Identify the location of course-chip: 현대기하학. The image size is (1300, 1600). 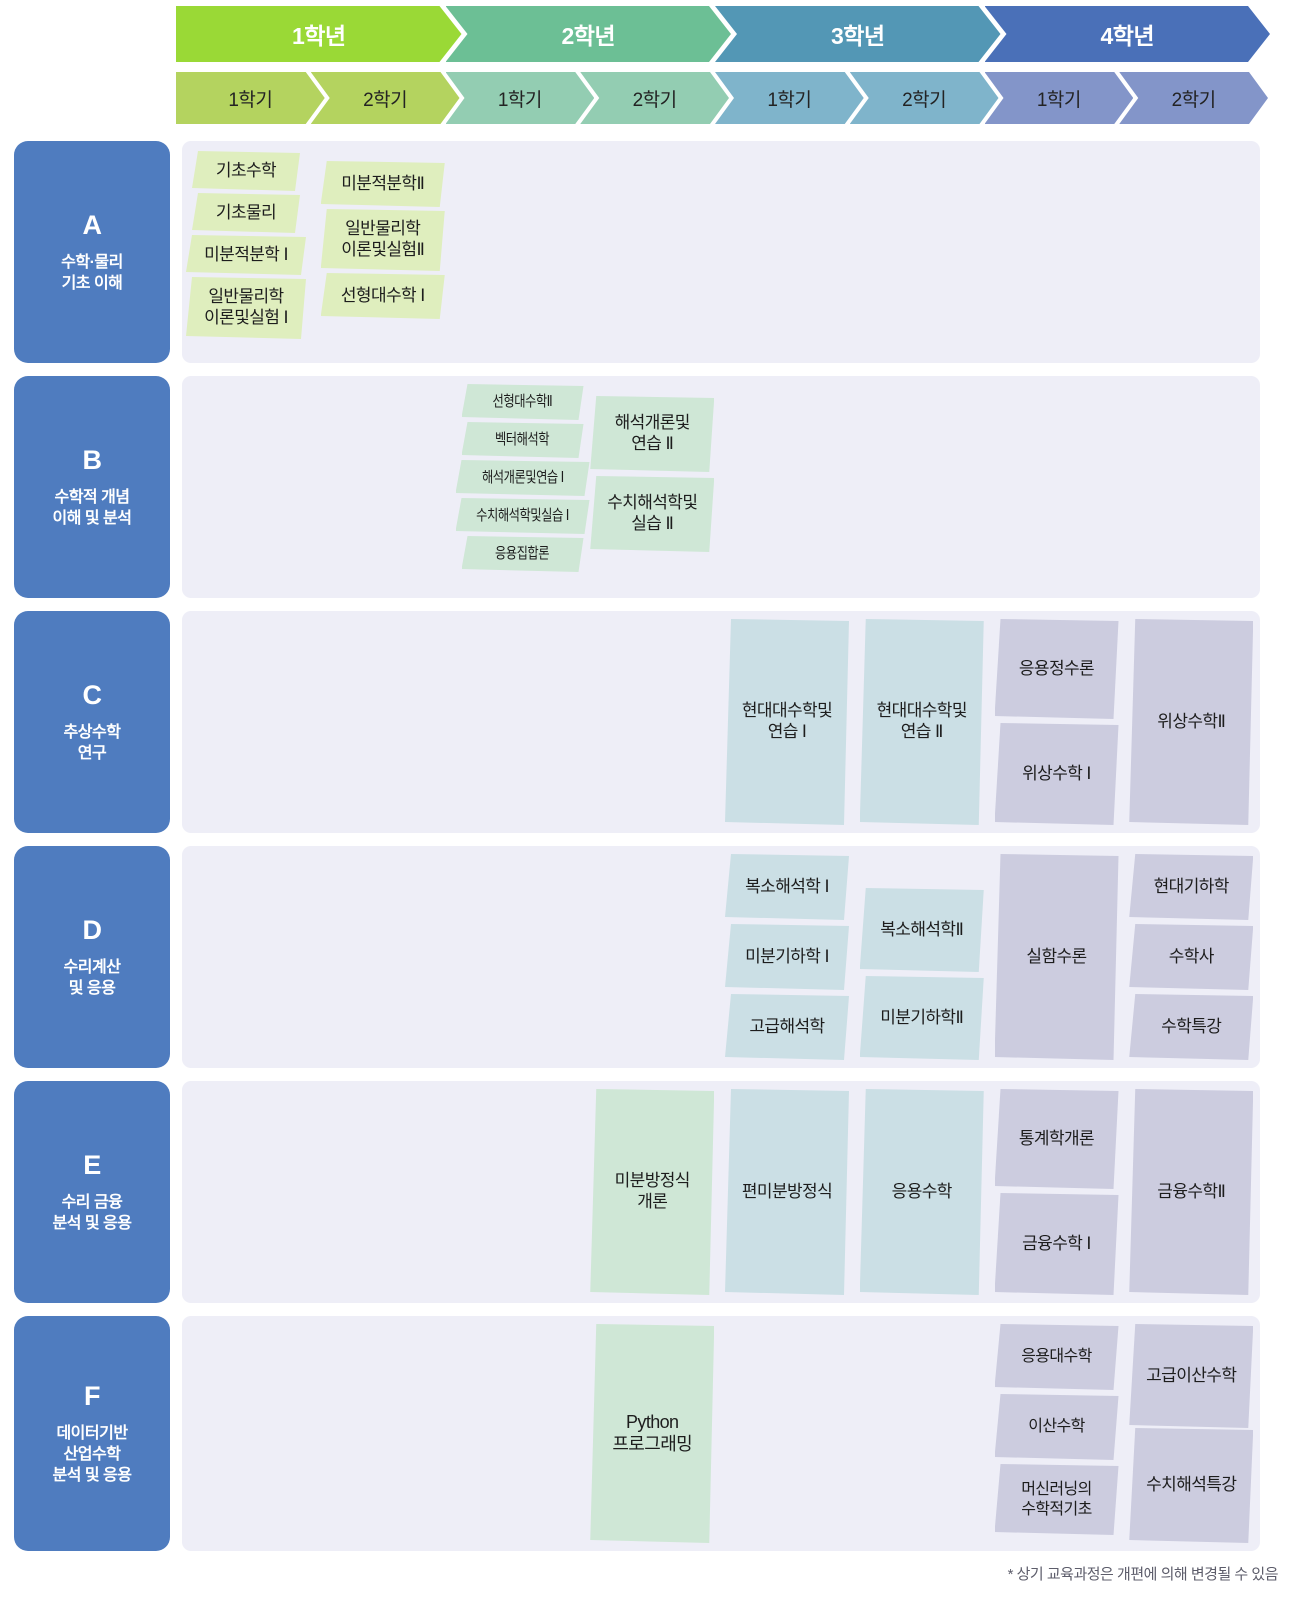
(1191, 887).